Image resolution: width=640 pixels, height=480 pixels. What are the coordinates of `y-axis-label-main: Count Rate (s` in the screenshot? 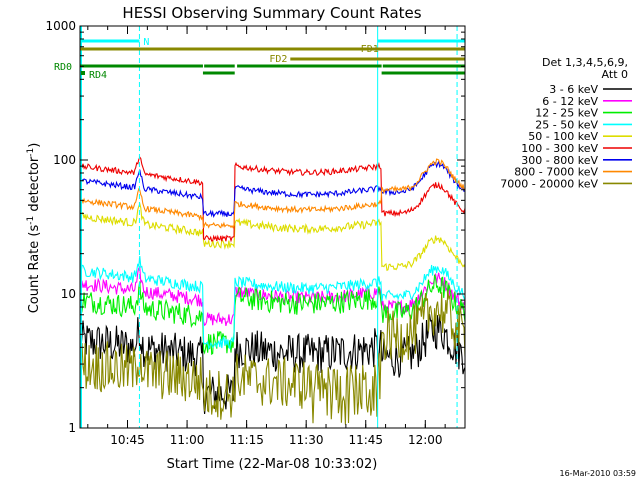 It's located at (34, 269).